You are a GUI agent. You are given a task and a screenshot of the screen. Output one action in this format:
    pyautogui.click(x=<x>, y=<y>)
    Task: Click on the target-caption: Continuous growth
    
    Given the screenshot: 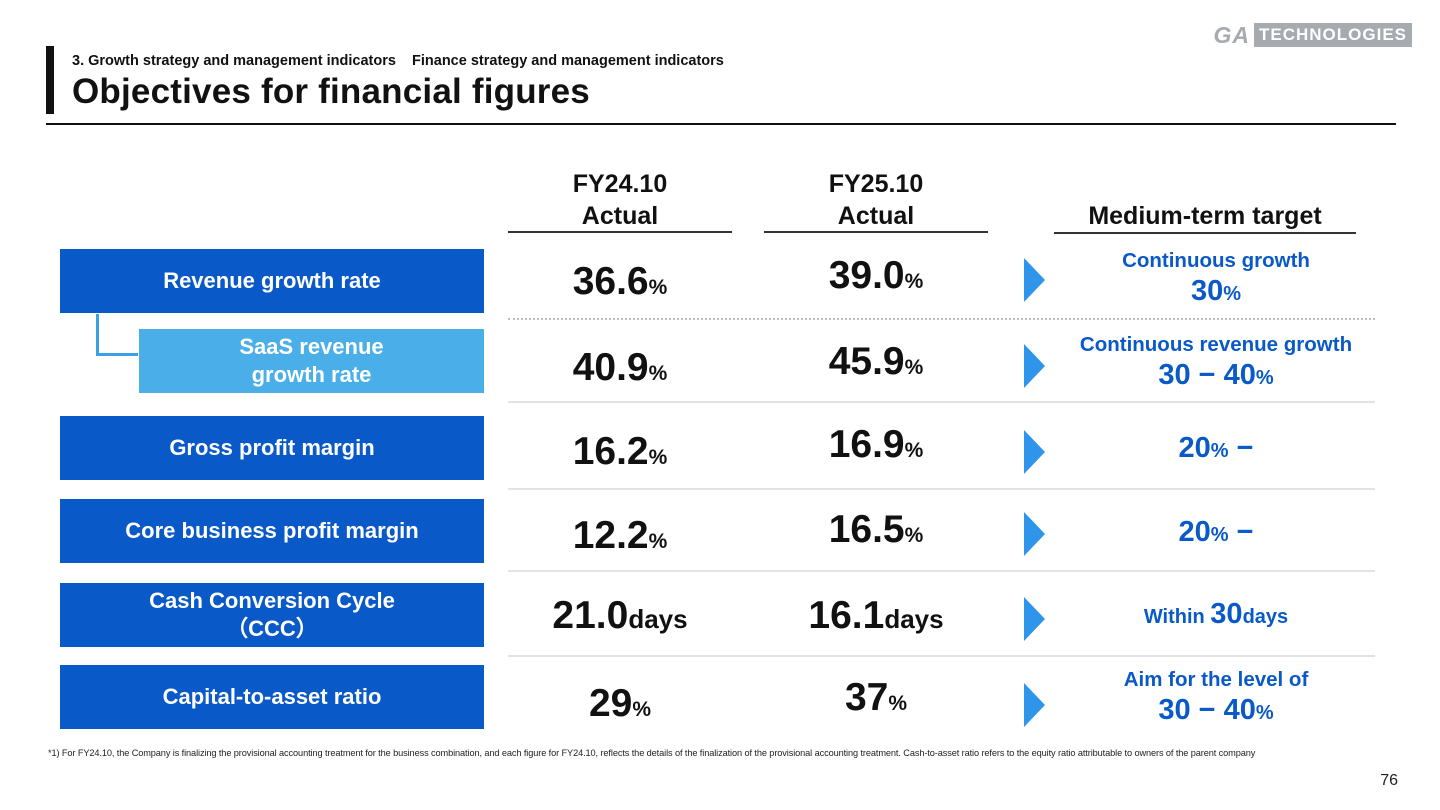 What is the action you would take?
    pyautogui.click(x=1216, y=260)
    